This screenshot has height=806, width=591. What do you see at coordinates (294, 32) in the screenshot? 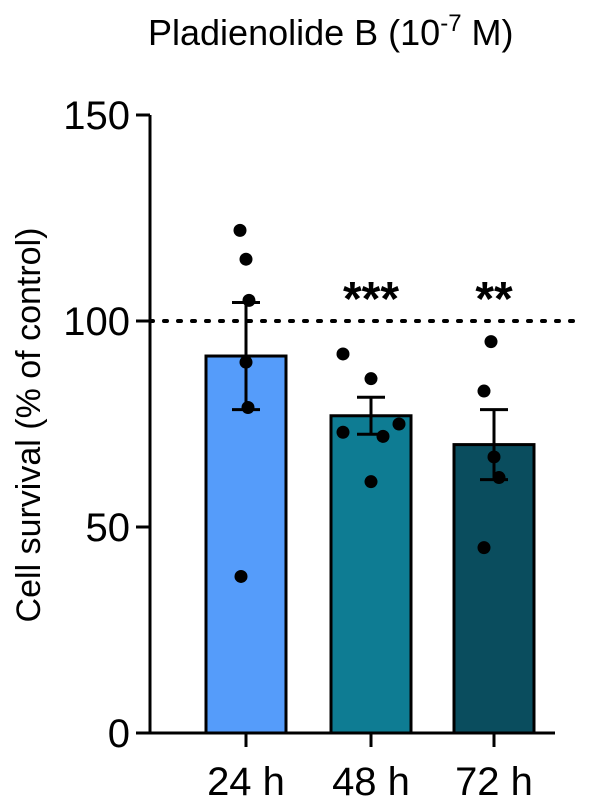
I see `chart-title-main: Pladienolide B (10` at bounding box center [294, 32].